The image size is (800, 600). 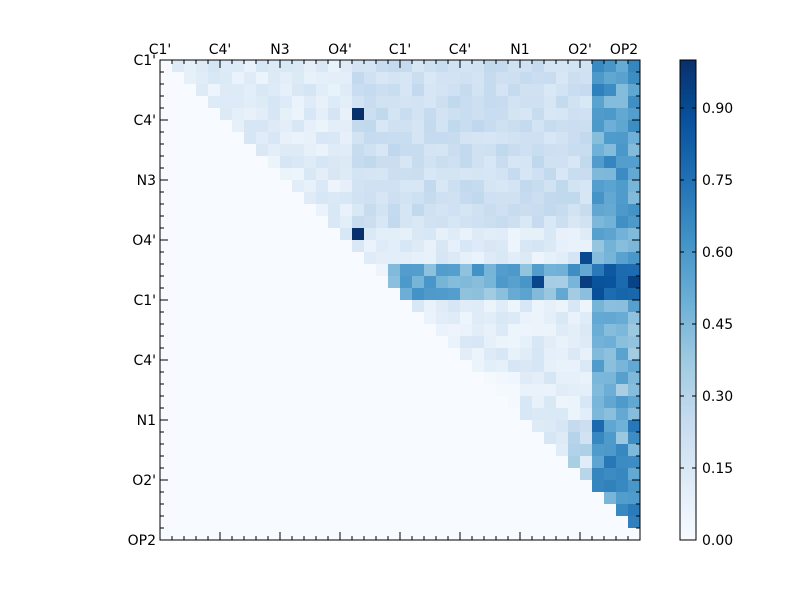 What do you see at coordinates (580, 50) in the screenshot?
I see `x-tick-label: O2'` at bounding box center [580, 50].